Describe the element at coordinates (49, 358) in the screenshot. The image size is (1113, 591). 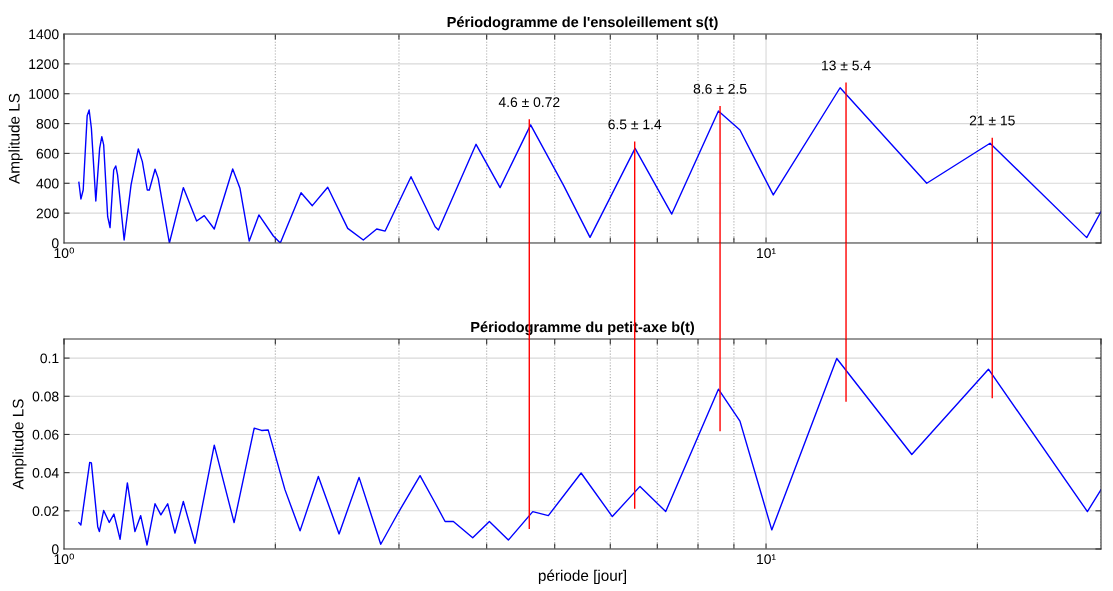
I see `y-tick-label: 0.1` at that location.